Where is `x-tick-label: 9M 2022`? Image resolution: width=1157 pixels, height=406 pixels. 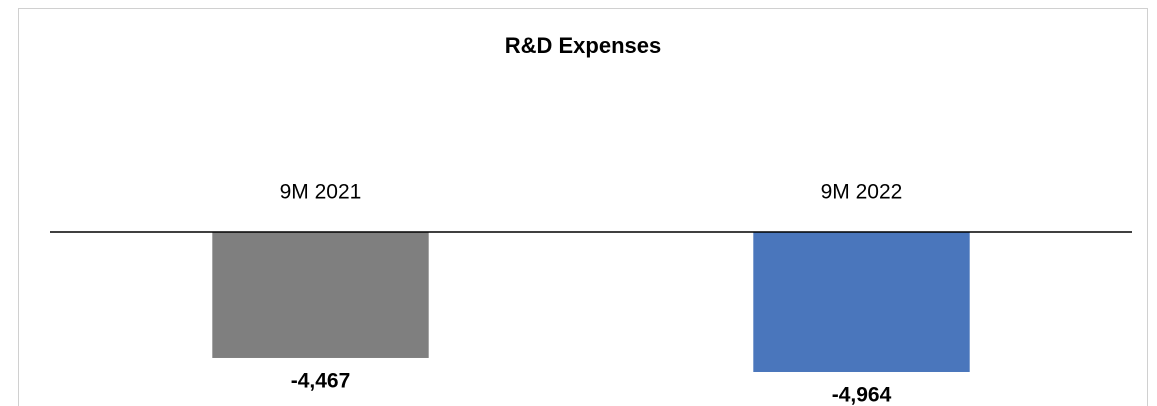
x-tick-label: 9M 2022 is located at coordinates (862, 192).